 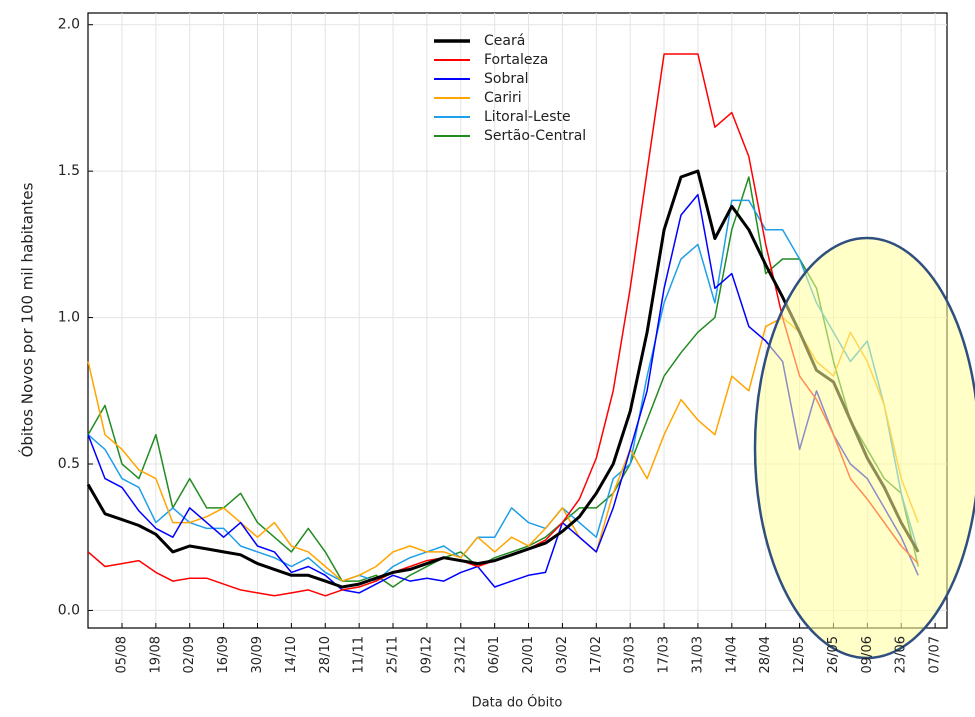 What do you see at coordinates (535, 136) in the screenshot?
I see `legend-label: Sertão-Central` at bounding box center [535, 136].